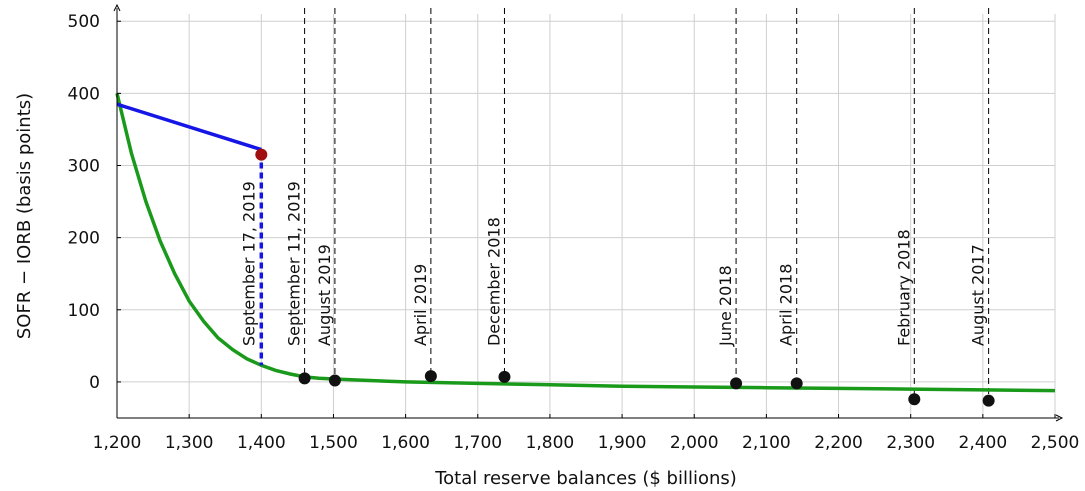 Image resolution: width=1085 pixels, height=491 pixels. Describe the element at coordinates (294, 263) in the screenshot. I see `date-label: September 11, 2019` at that location.